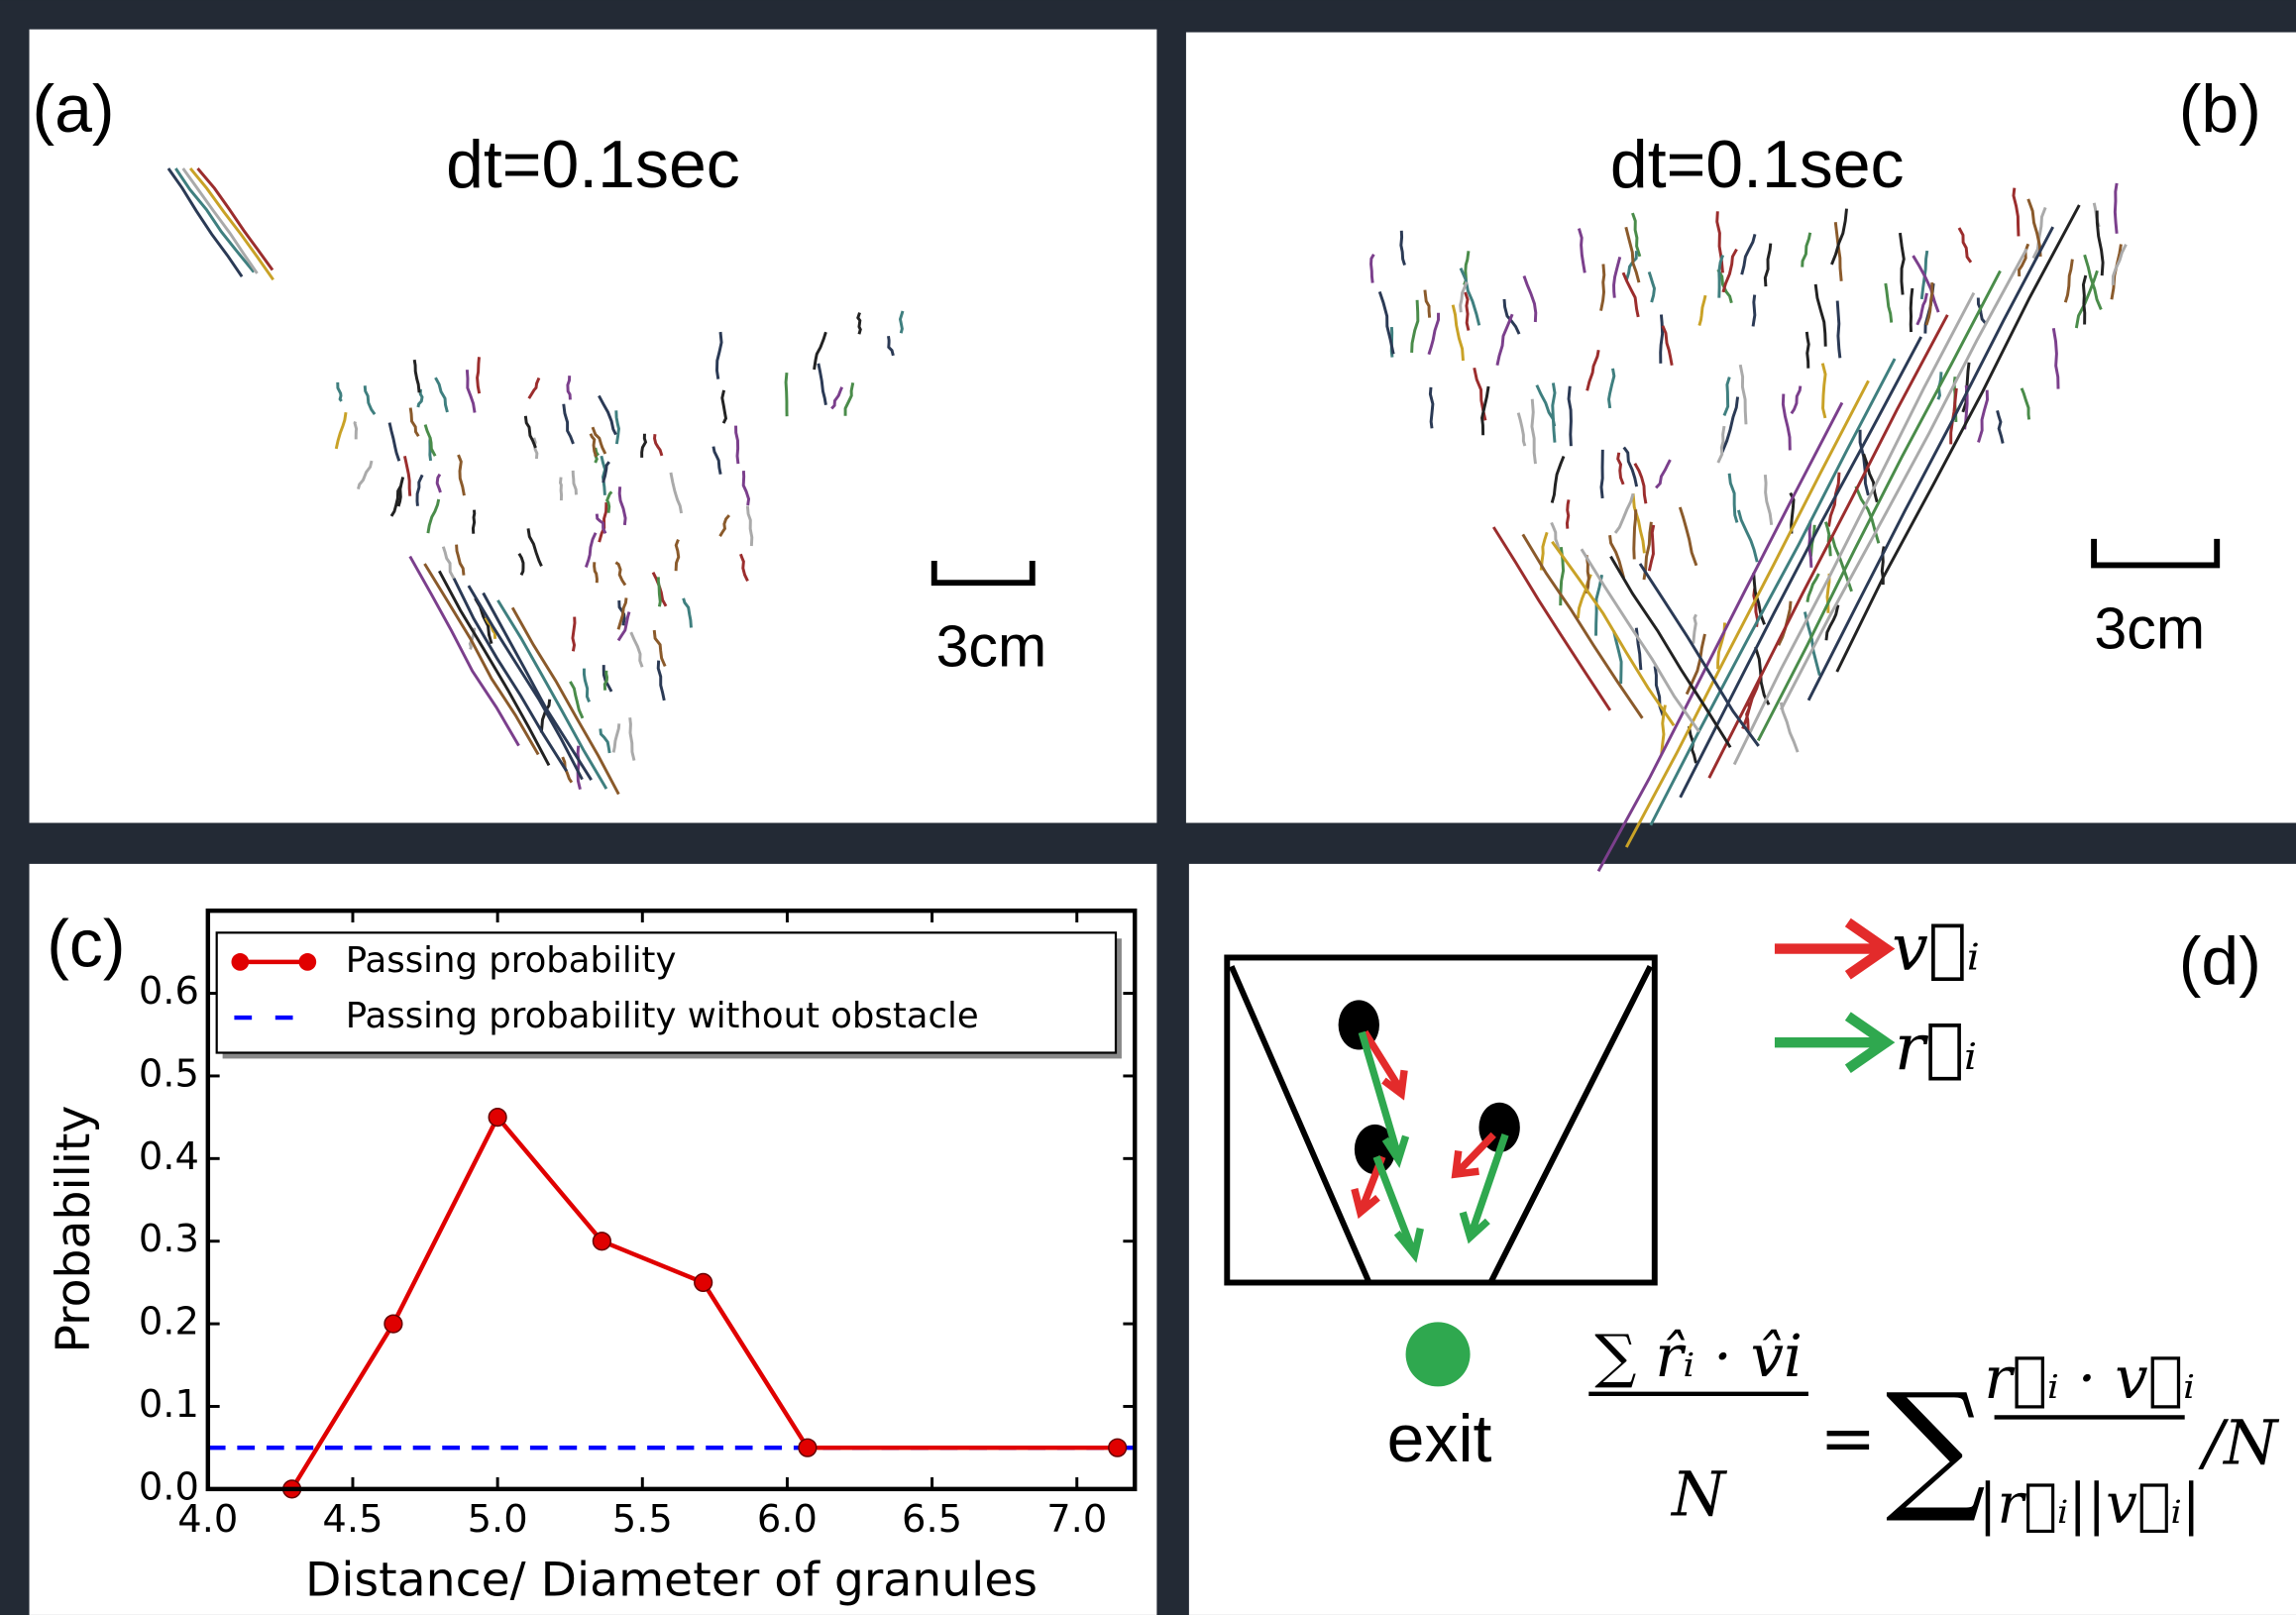 This screenshot has height=1615, width=2296. What do you see at coordinates (169, 1156) in the screenshot?
I see `y-tick-label: 0.4` at bounding box center [169, 1156].